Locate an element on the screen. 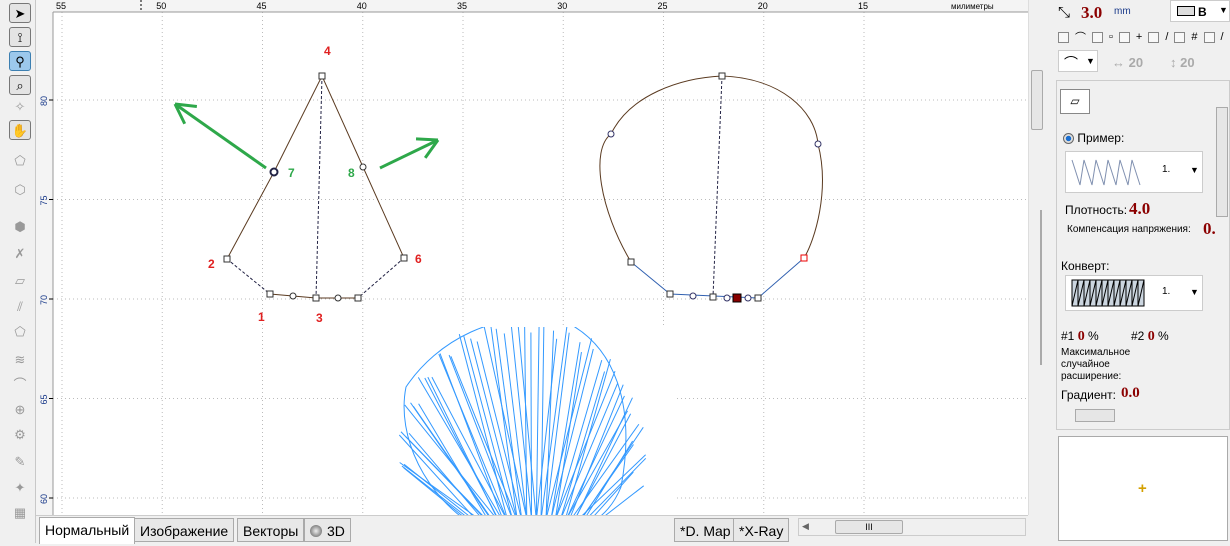 This screenshot has width=1230, height=546. option-checkboxes: ⌒ ▫ + / # / is located at coordinates (1141, 37).